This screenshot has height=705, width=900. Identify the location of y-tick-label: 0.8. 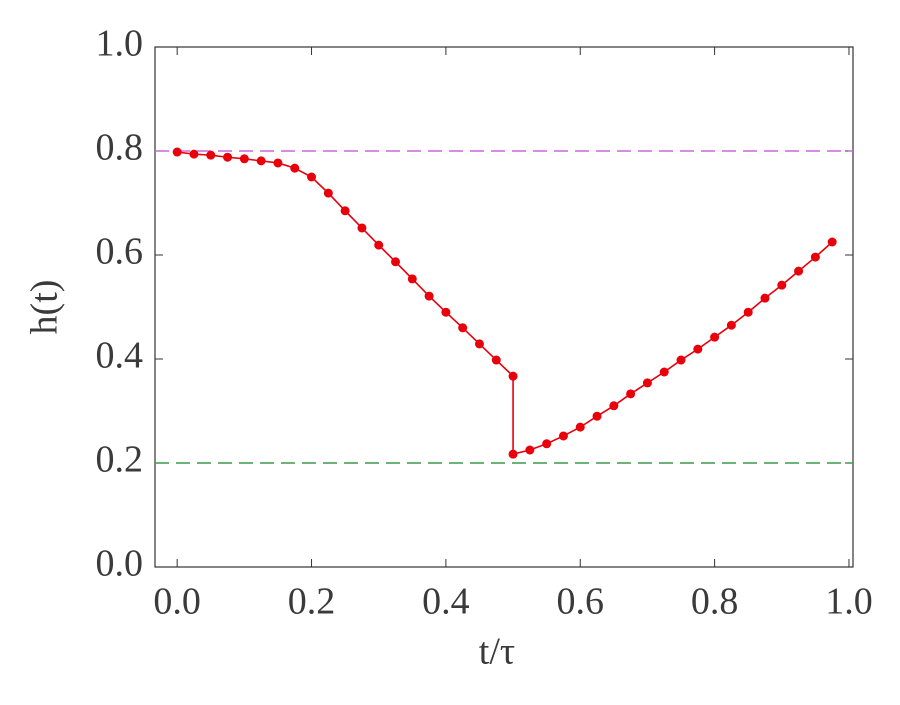
(120, 148).